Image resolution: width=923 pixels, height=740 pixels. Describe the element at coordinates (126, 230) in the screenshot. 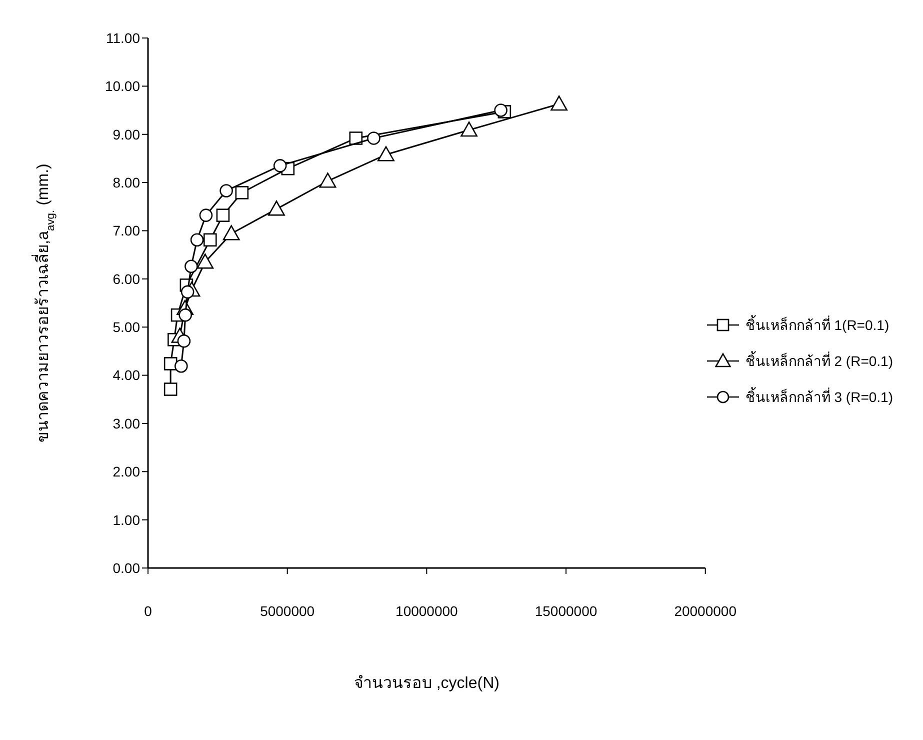

I see `y-tick-label: 7.00` at that location.